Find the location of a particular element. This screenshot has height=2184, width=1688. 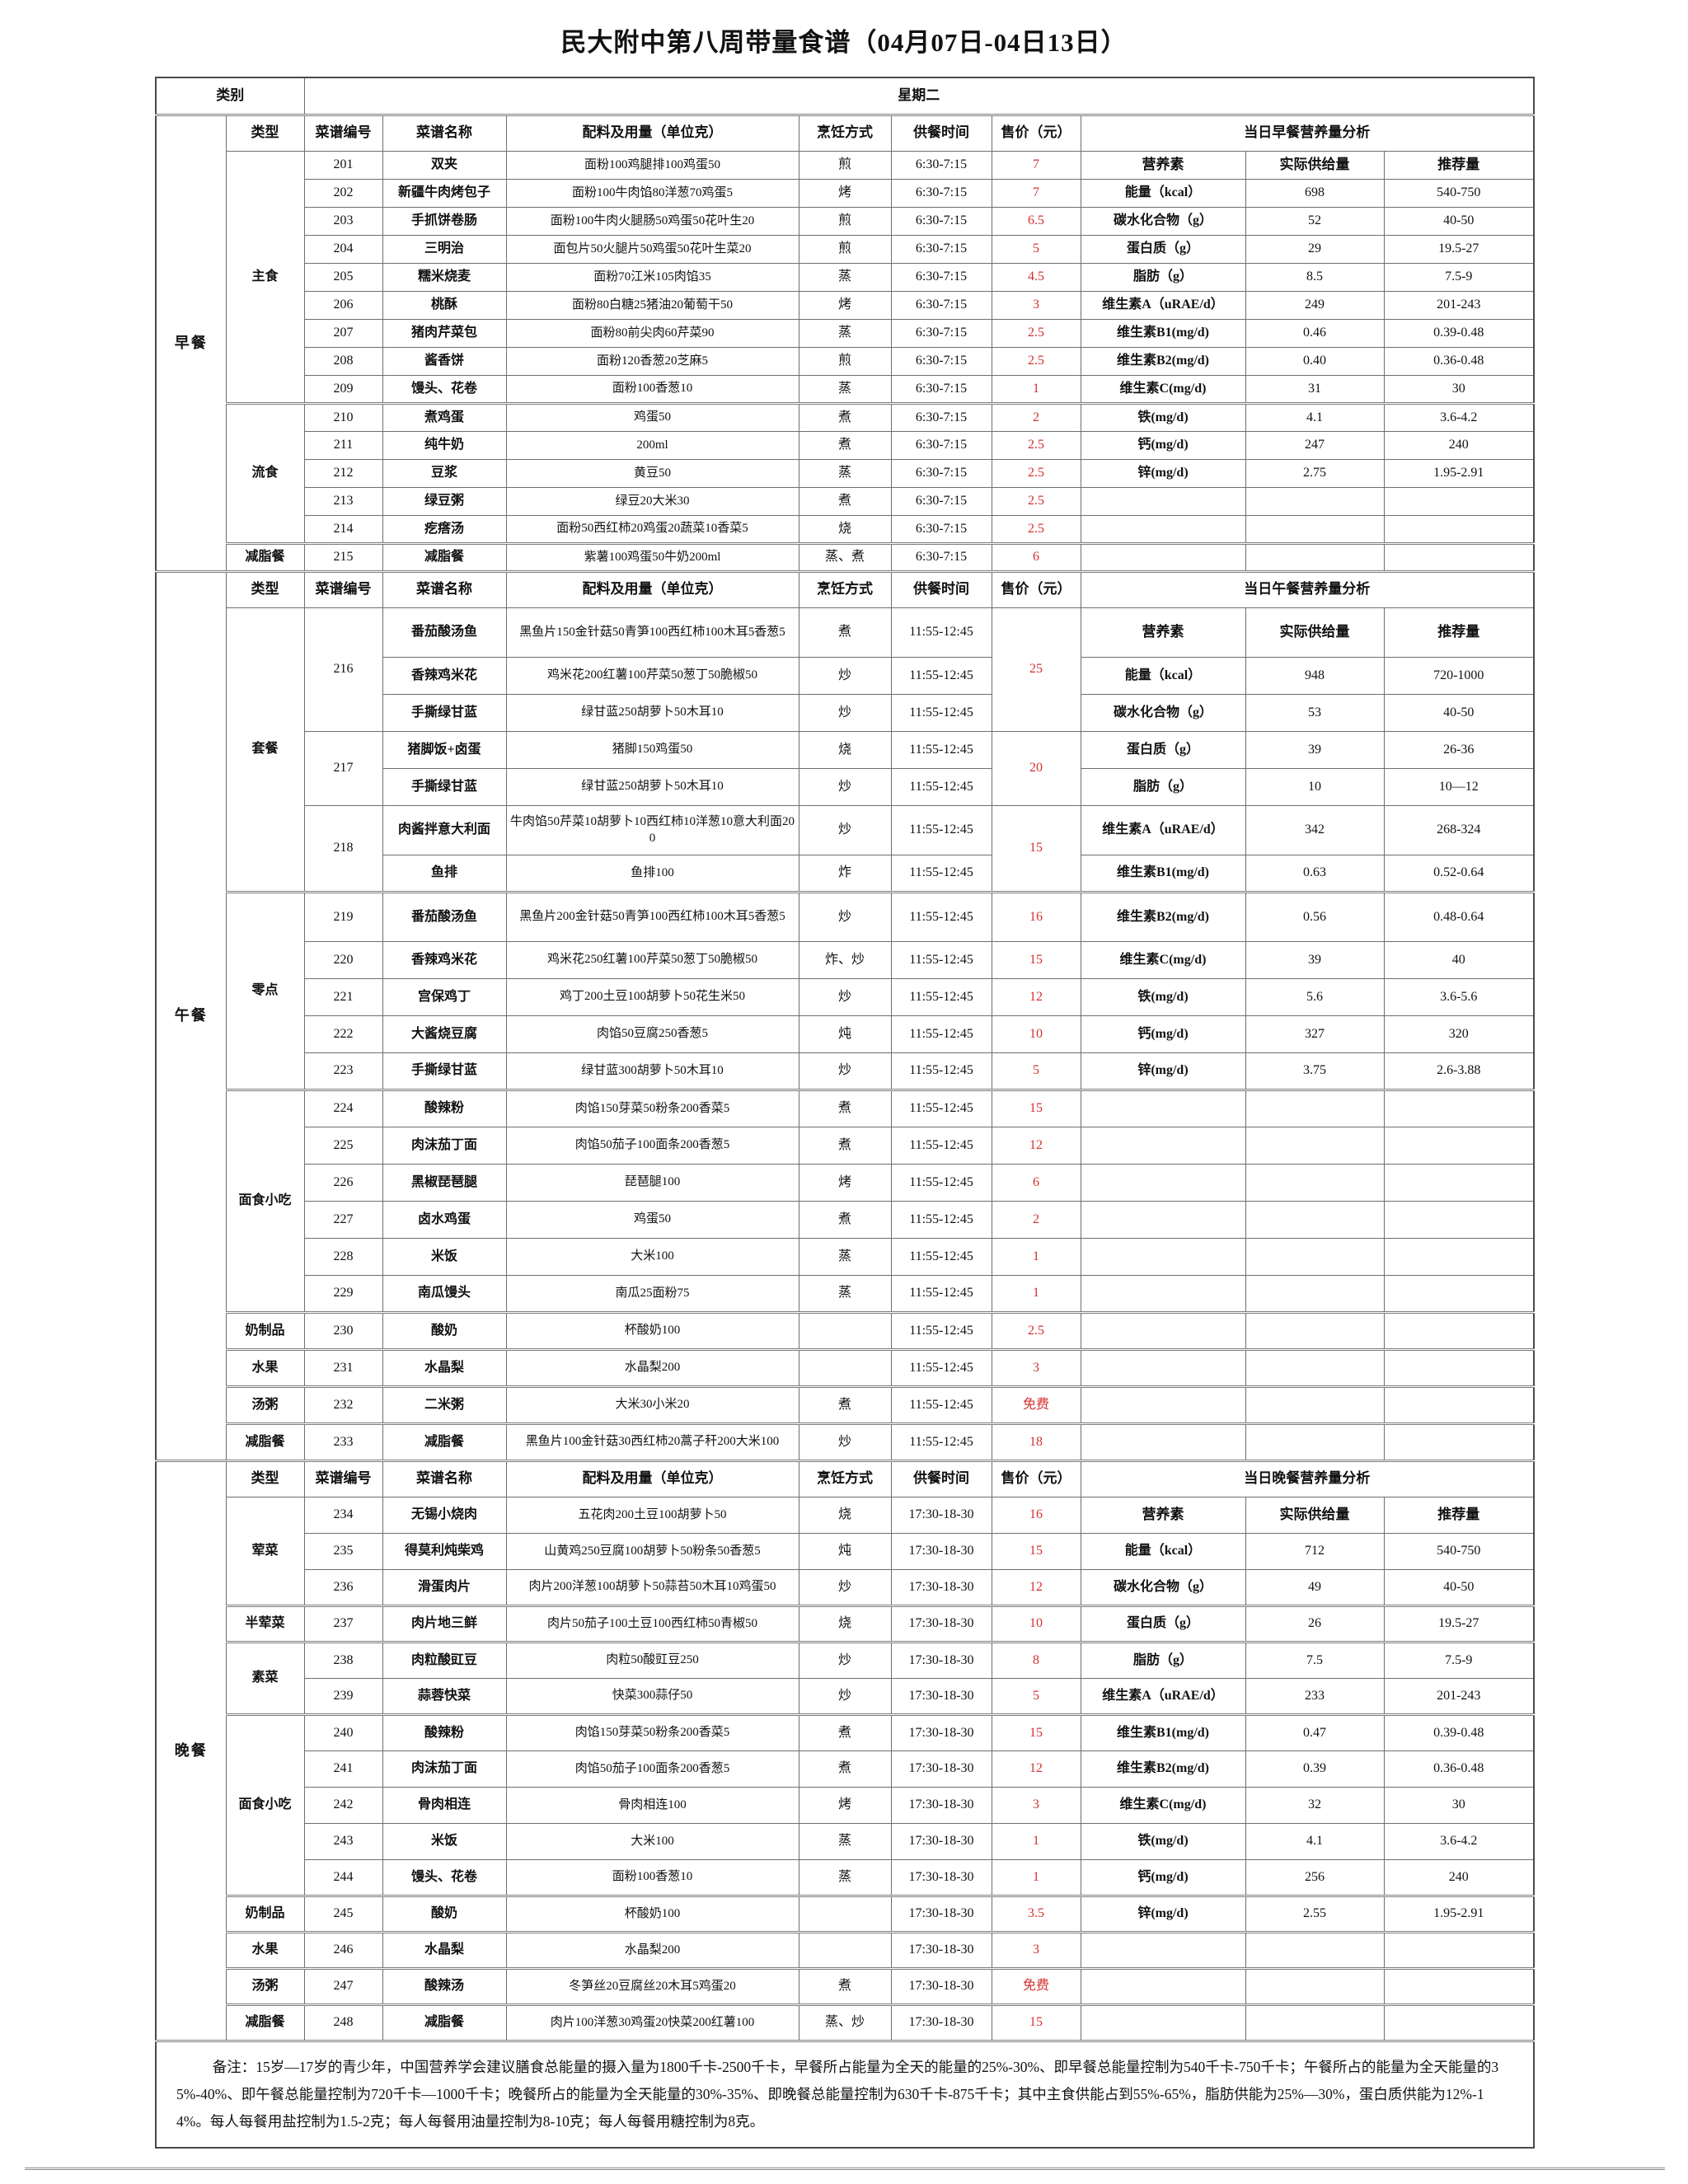

nutrient-label: 铁(mg/d) is located at coordinates (1163, 996).